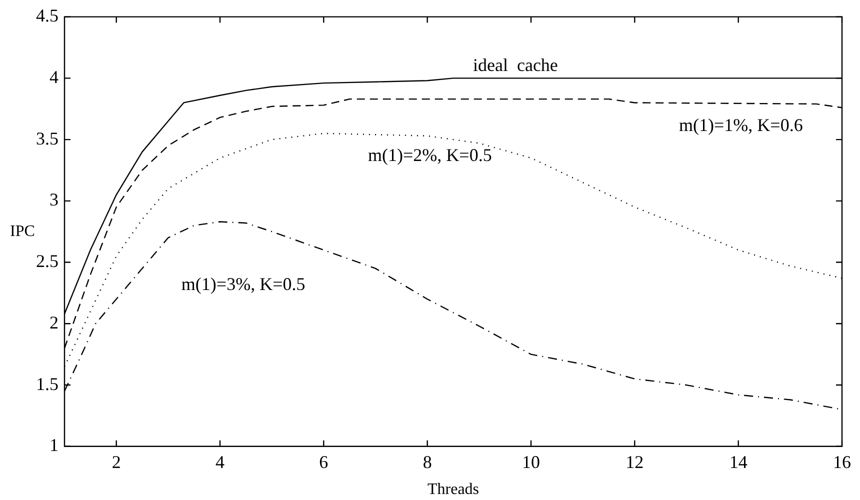  I want to click on y-tick-label: 4, so click(54, 76).